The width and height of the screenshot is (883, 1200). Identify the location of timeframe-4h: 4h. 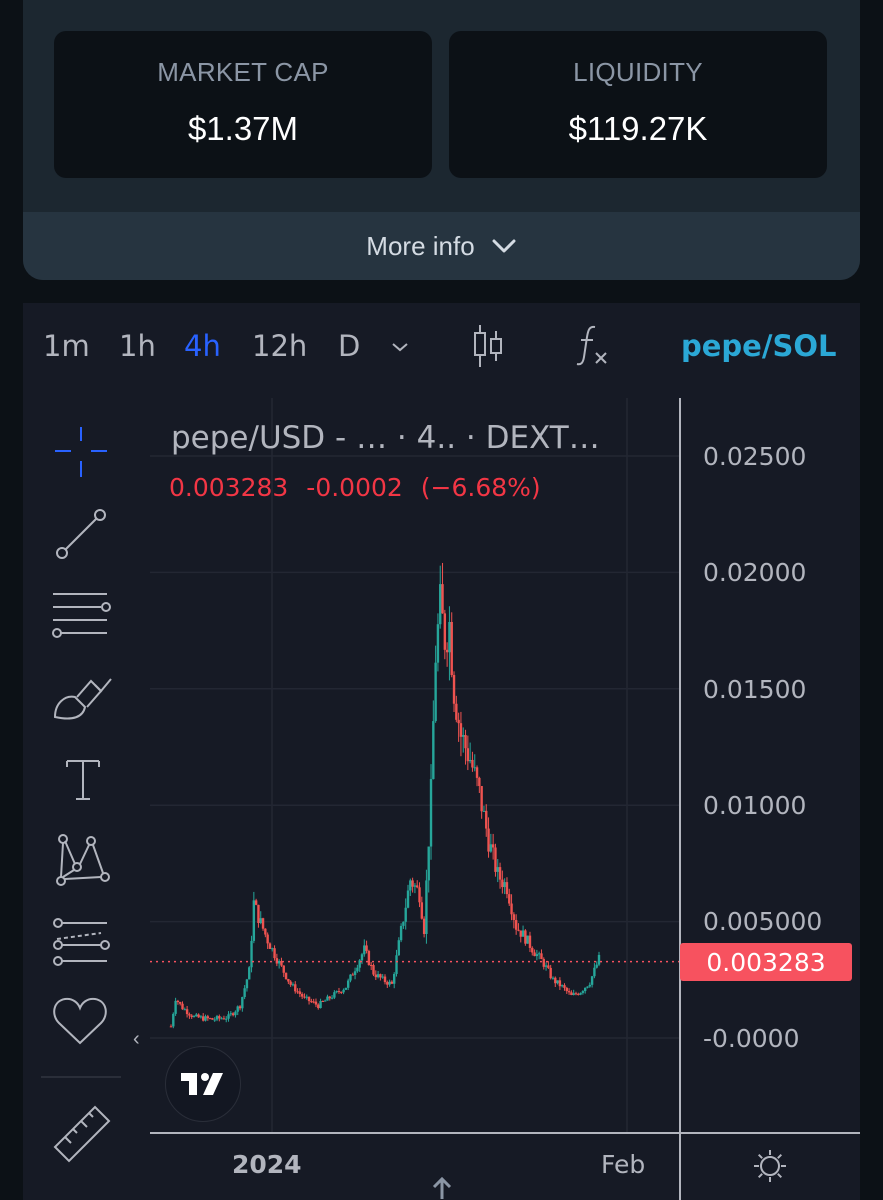
(202, 346).